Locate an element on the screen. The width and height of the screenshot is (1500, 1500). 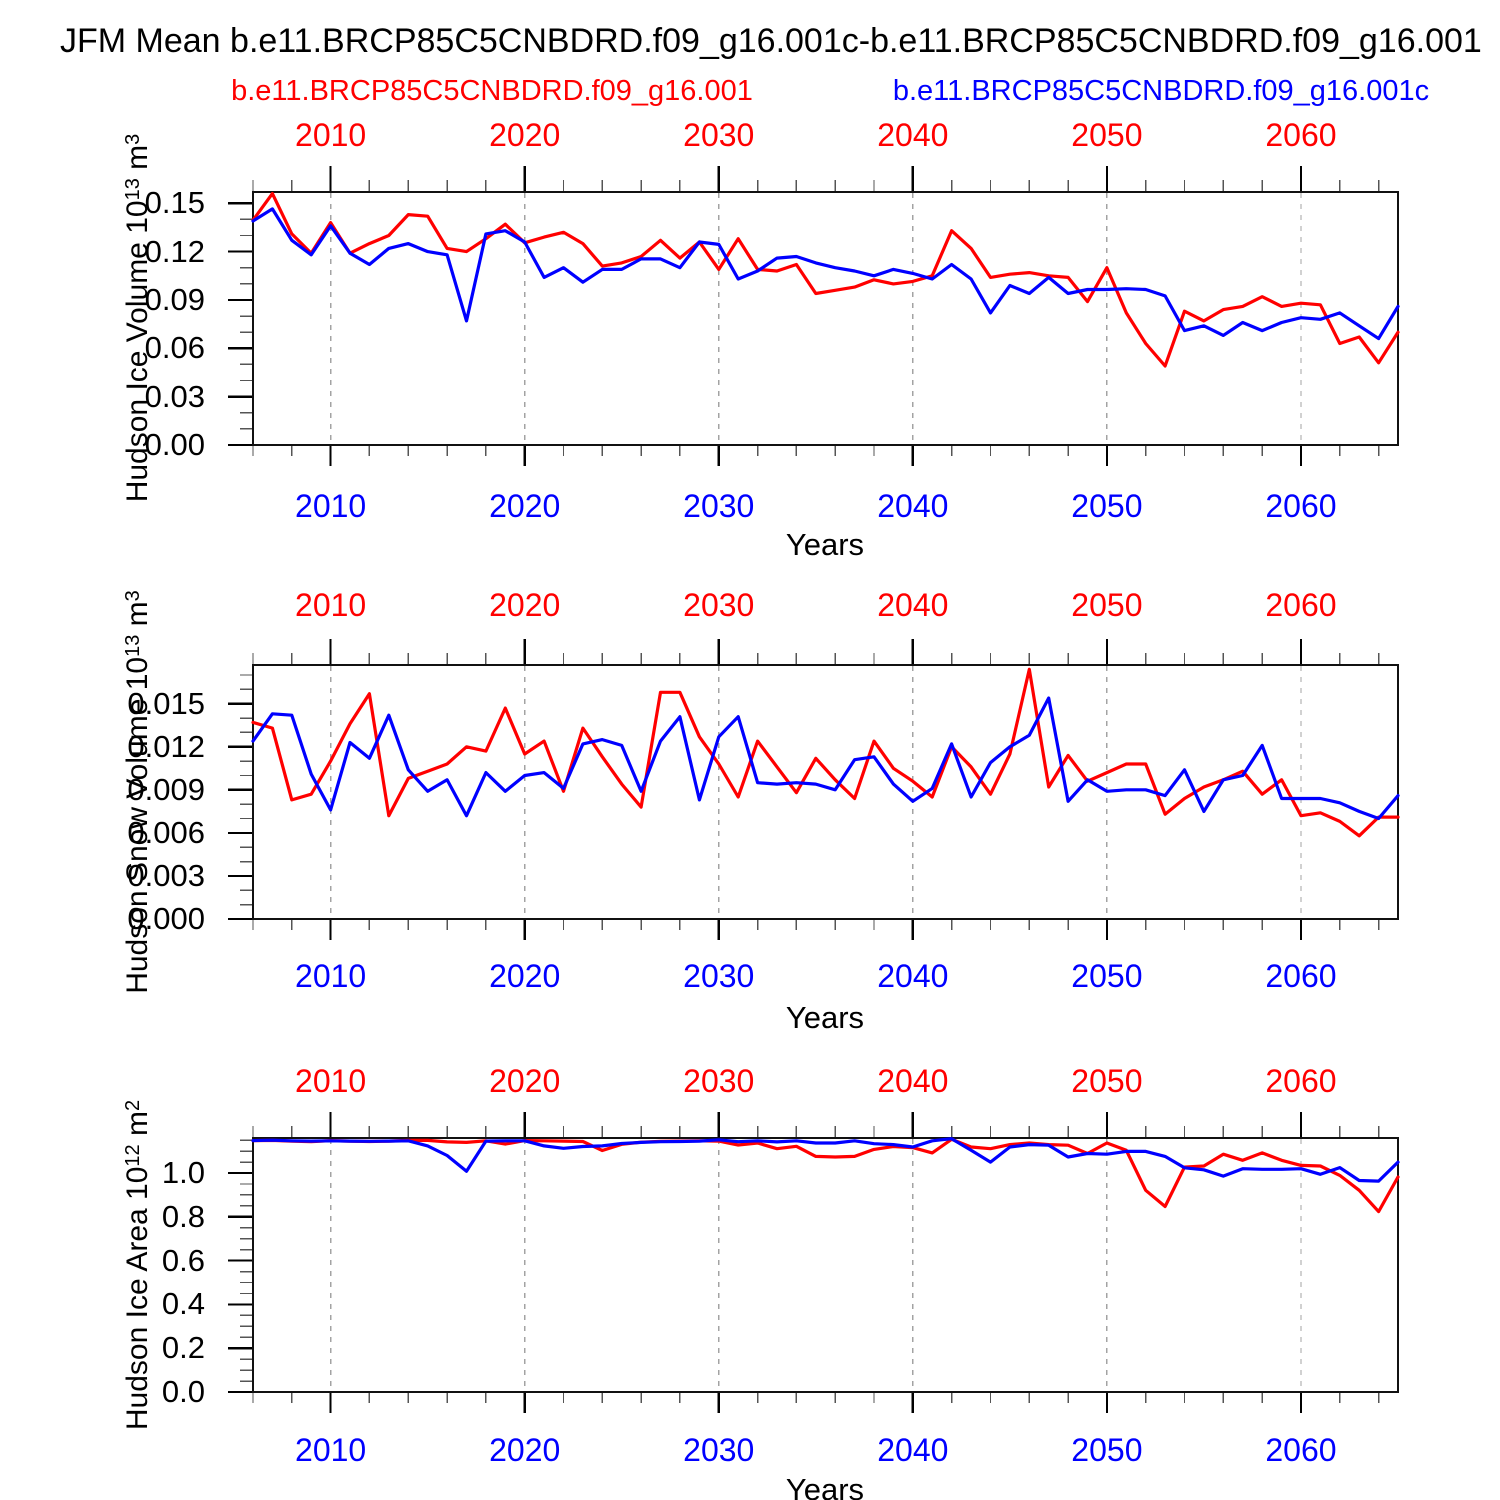
panel-frame-hudson-ice-volume is located at coordinates (825, 318).